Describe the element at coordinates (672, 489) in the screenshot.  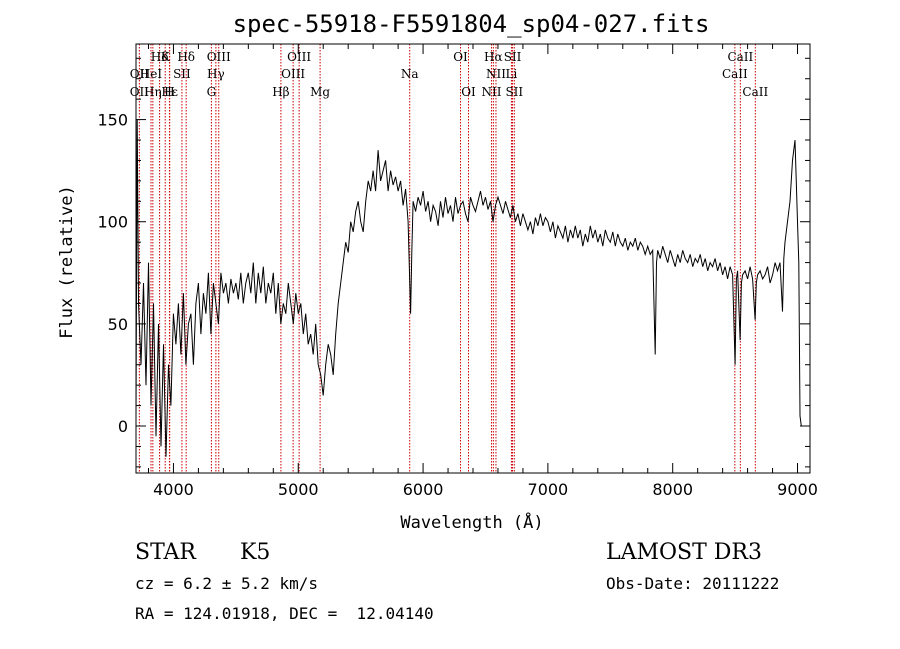
I see `x-tick-label: 8000` at that location.